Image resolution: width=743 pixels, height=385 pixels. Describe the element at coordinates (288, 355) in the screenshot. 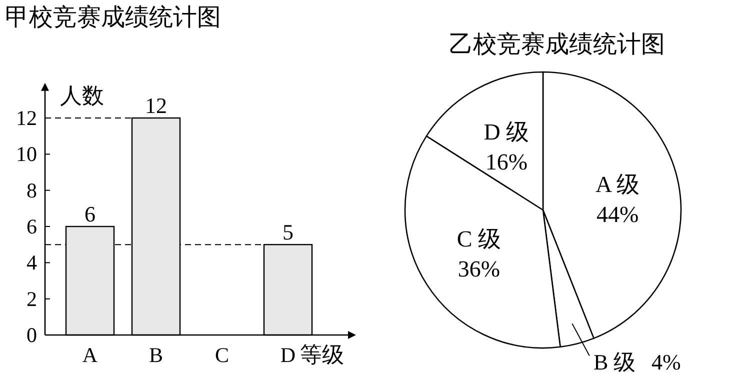

I see `x-tick-label: D` at that location.